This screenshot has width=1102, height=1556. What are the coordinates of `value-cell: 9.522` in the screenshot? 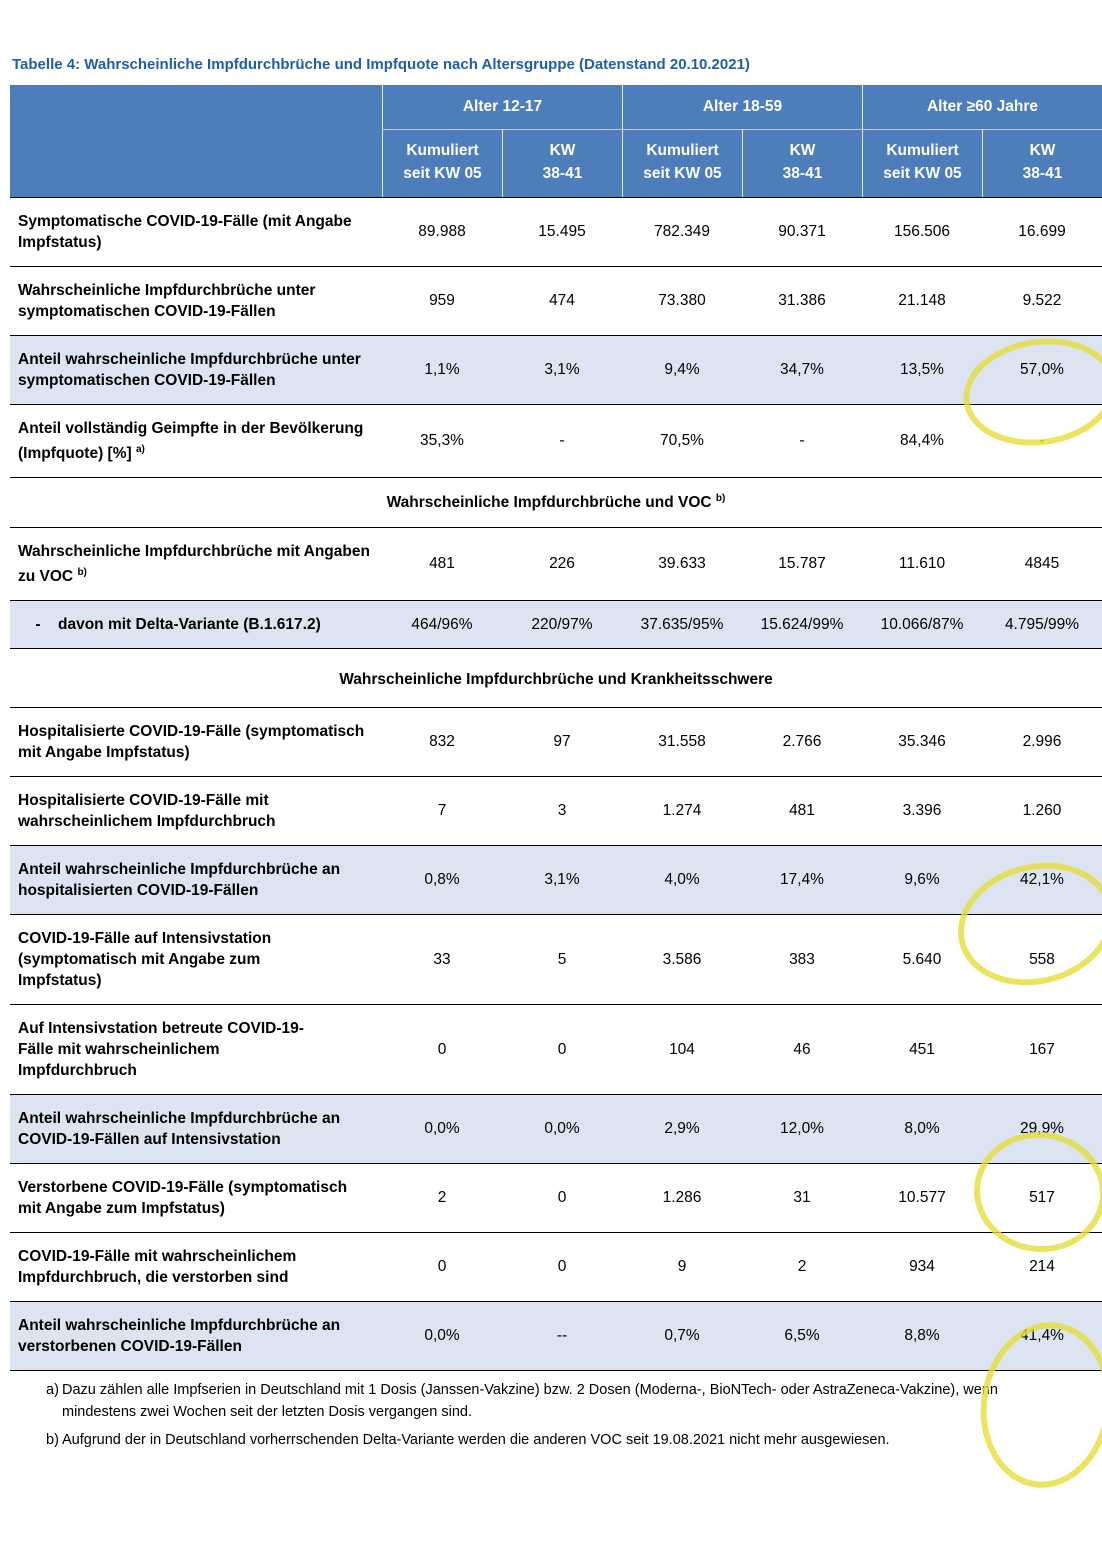 It's located at (1042, 300).